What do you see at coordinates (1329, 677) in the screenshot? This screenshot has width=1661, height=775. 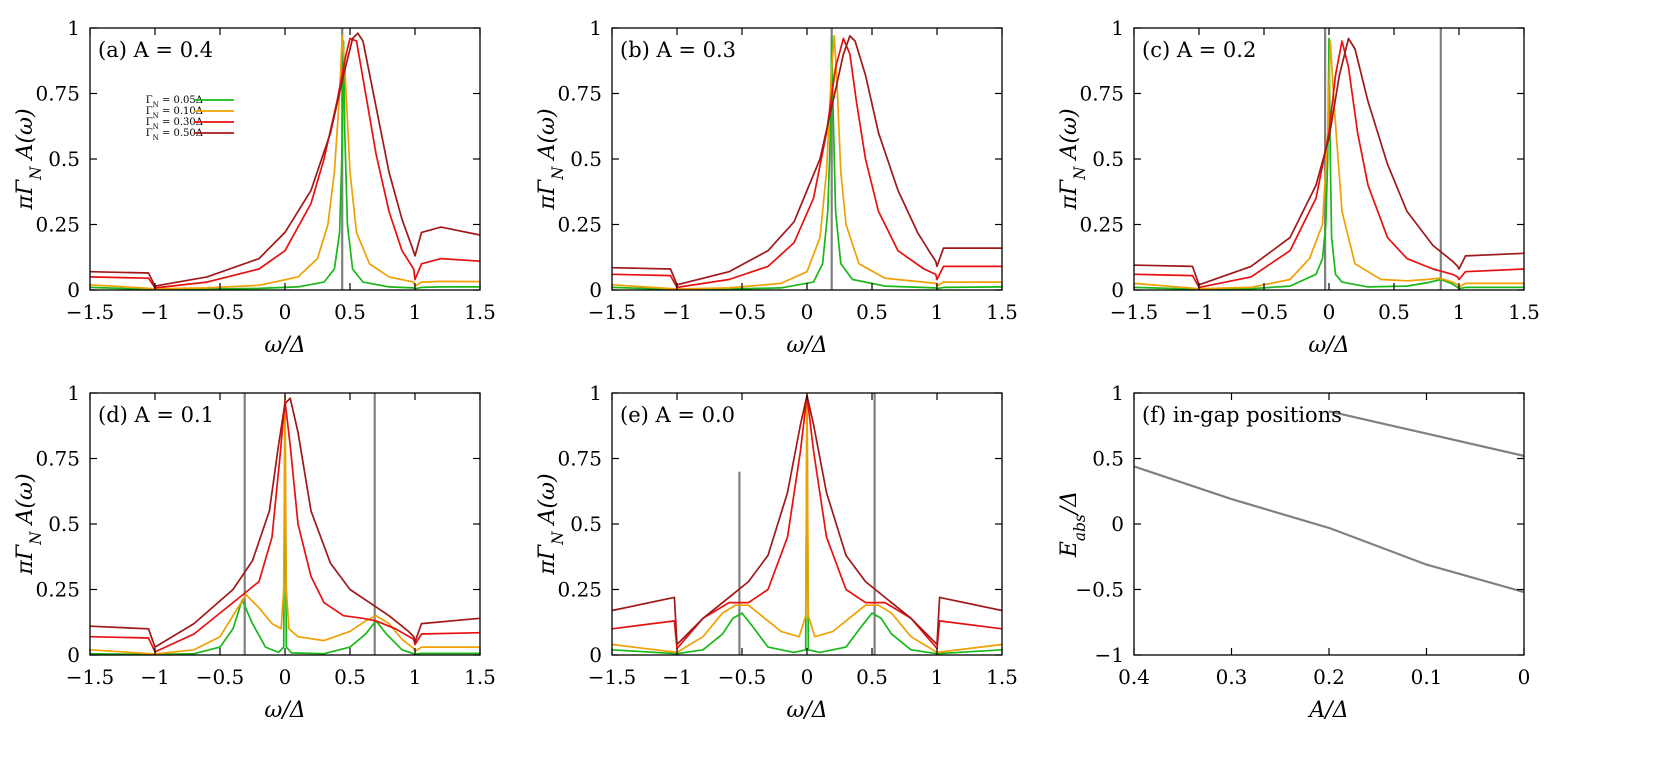 I see `x-tick-label: 0.2` at bounding box center [1329, 677].